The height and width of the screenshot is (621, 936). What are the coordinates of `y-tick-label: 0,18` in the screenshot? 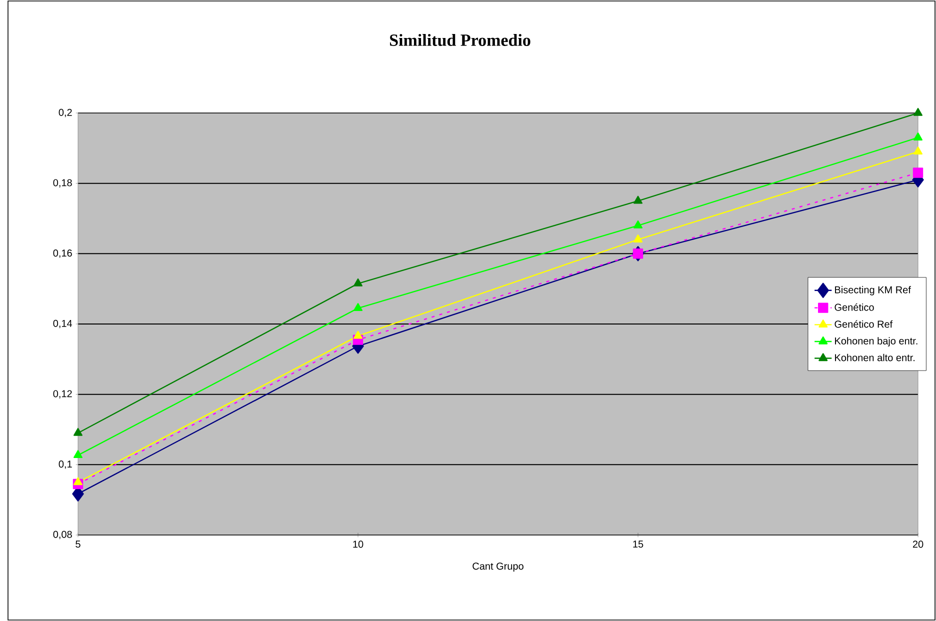 It's located at (62, 183).